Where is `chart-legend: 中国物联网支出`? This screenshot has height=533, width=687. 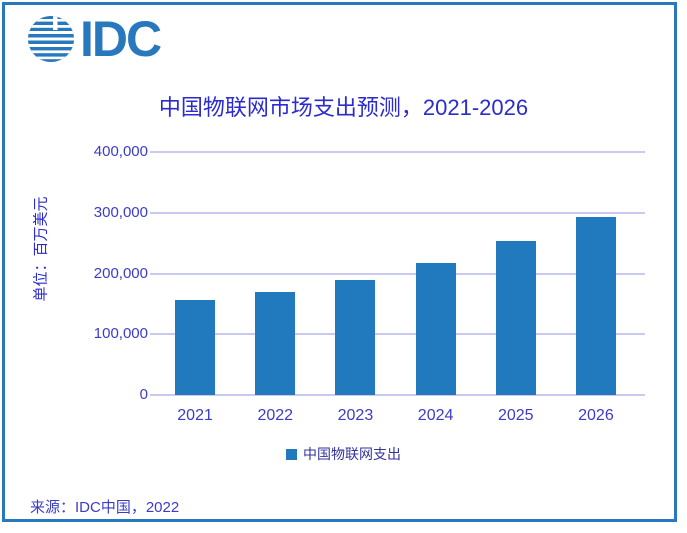
chart-legend: 中国物联网支出 is located at coordinates (343, 454).